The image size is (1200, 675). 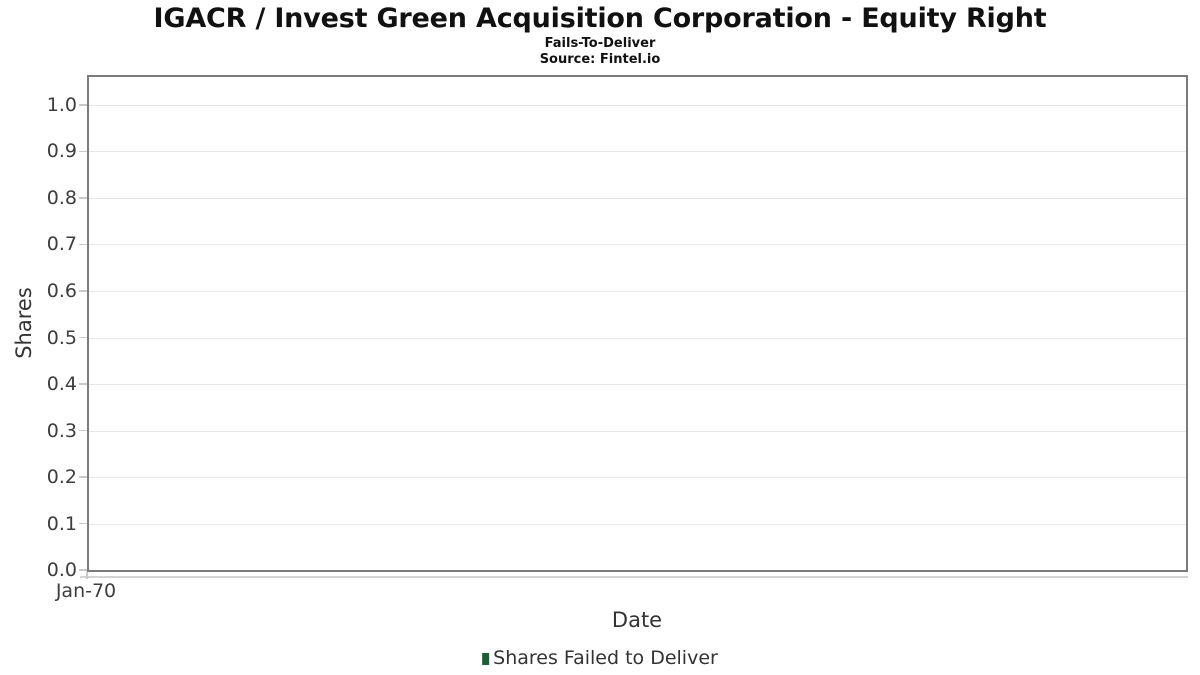 What do you see at coordinates (61, 570) in the screenshot?
I see `y-tick-label: 0.0` at bounding box center [61, 570].